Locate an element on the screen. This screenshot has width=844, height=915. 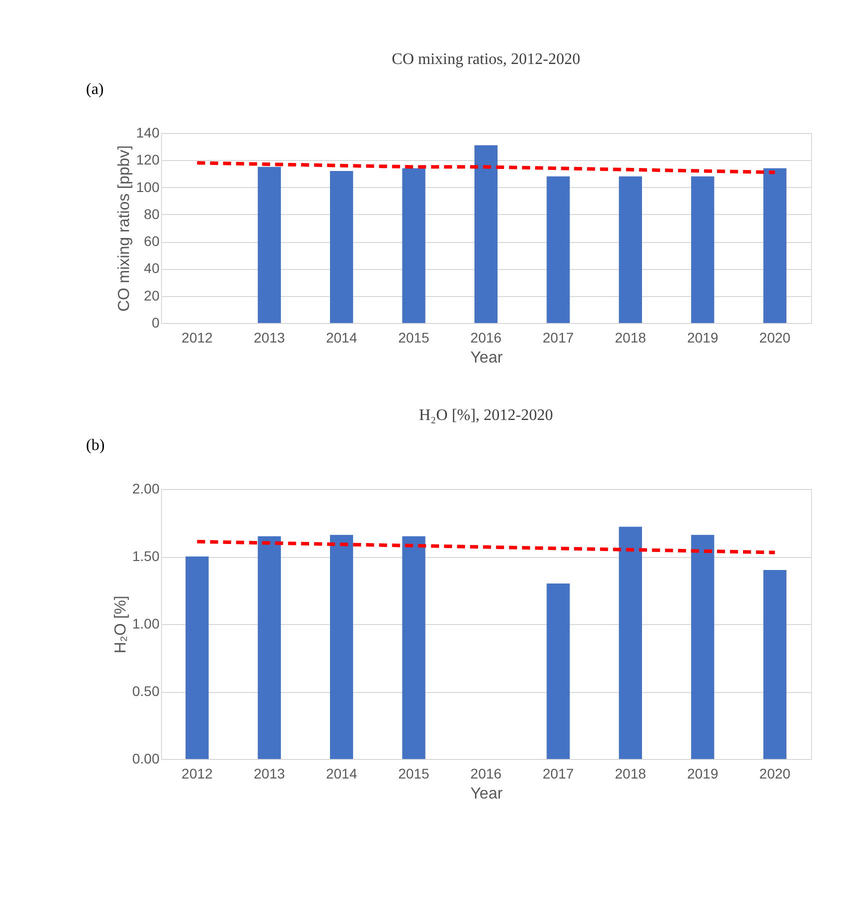
y-tick-label: 20 is located at coordinates (152, 295).